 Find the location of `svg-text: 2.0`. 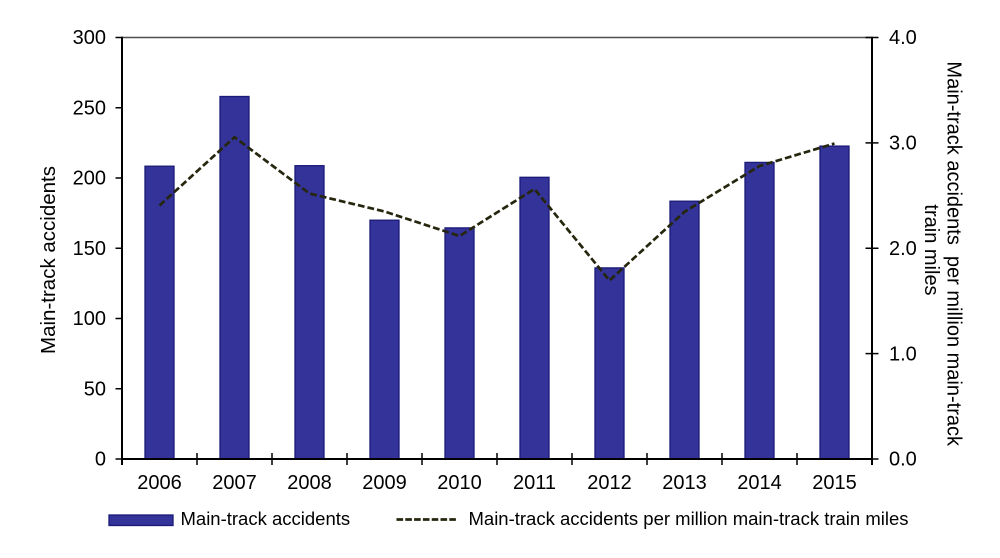

svg-text: 2.0 is located at coordinates (903, 249).